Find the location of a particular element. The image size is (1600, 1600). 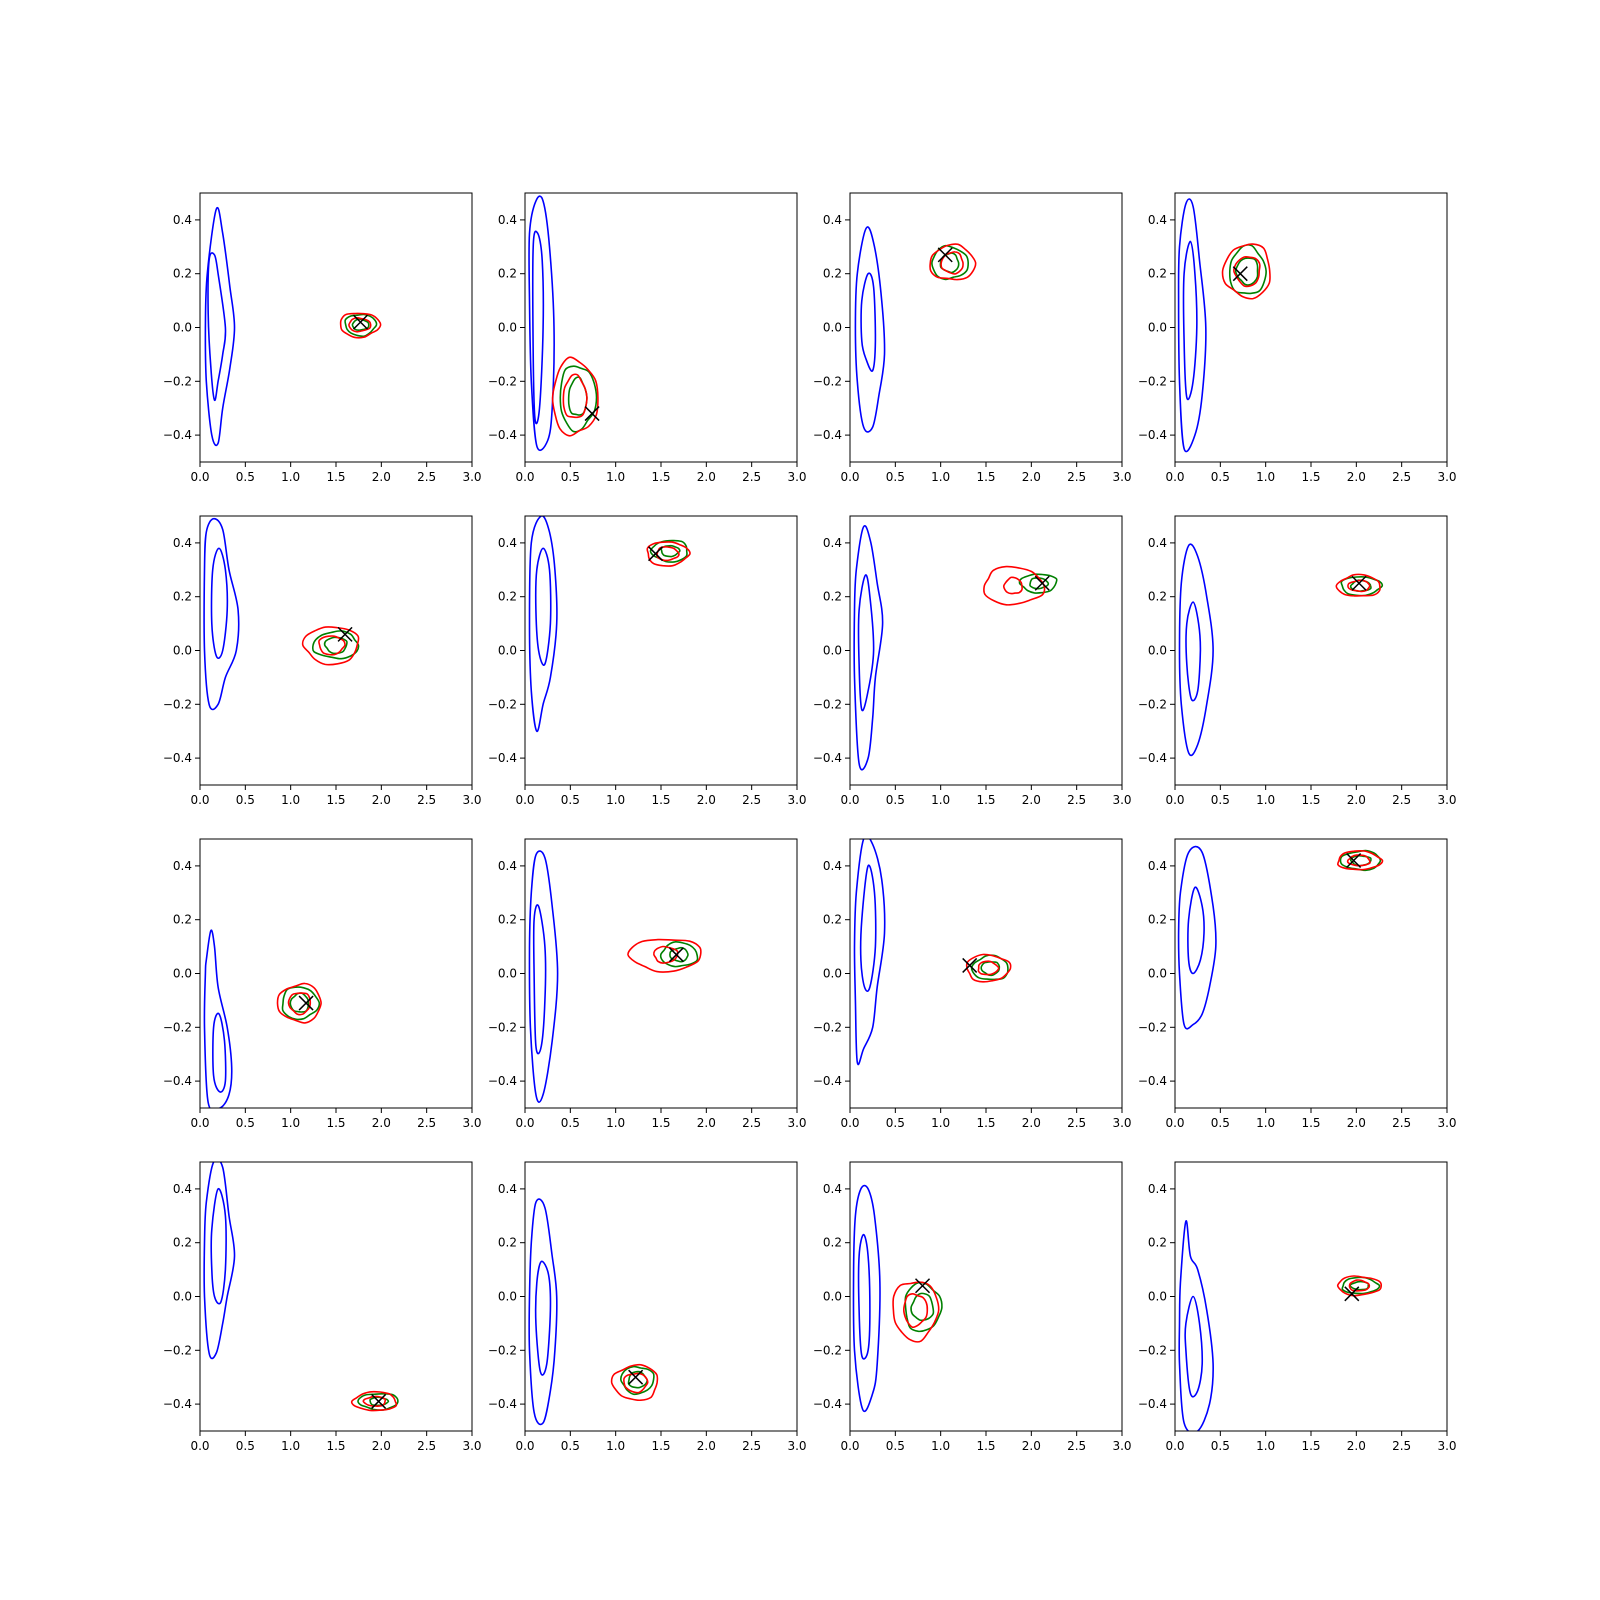

subplot-3: 0.0 0.5 1.0 1.5 2.0 2.5 3.0 −0.4 −0.2 0.0 0.2 0.4 is located at coordinates (972, 338).